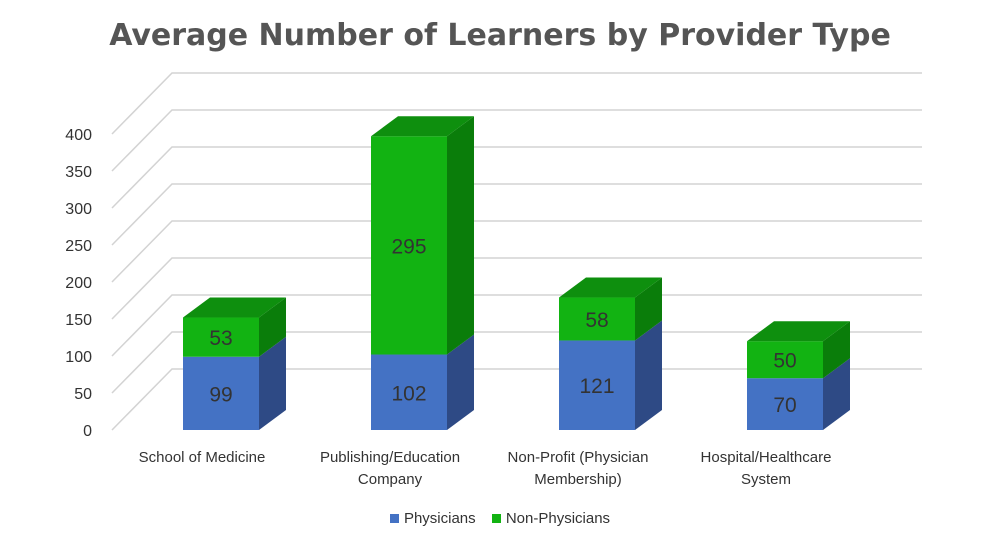 This screenshot has height=547, width=1000. What do you see at coordinates (390, 457) in the screenshot?
I see `x-tick-label: Publishing/Education` at bounding box center [390, 457].